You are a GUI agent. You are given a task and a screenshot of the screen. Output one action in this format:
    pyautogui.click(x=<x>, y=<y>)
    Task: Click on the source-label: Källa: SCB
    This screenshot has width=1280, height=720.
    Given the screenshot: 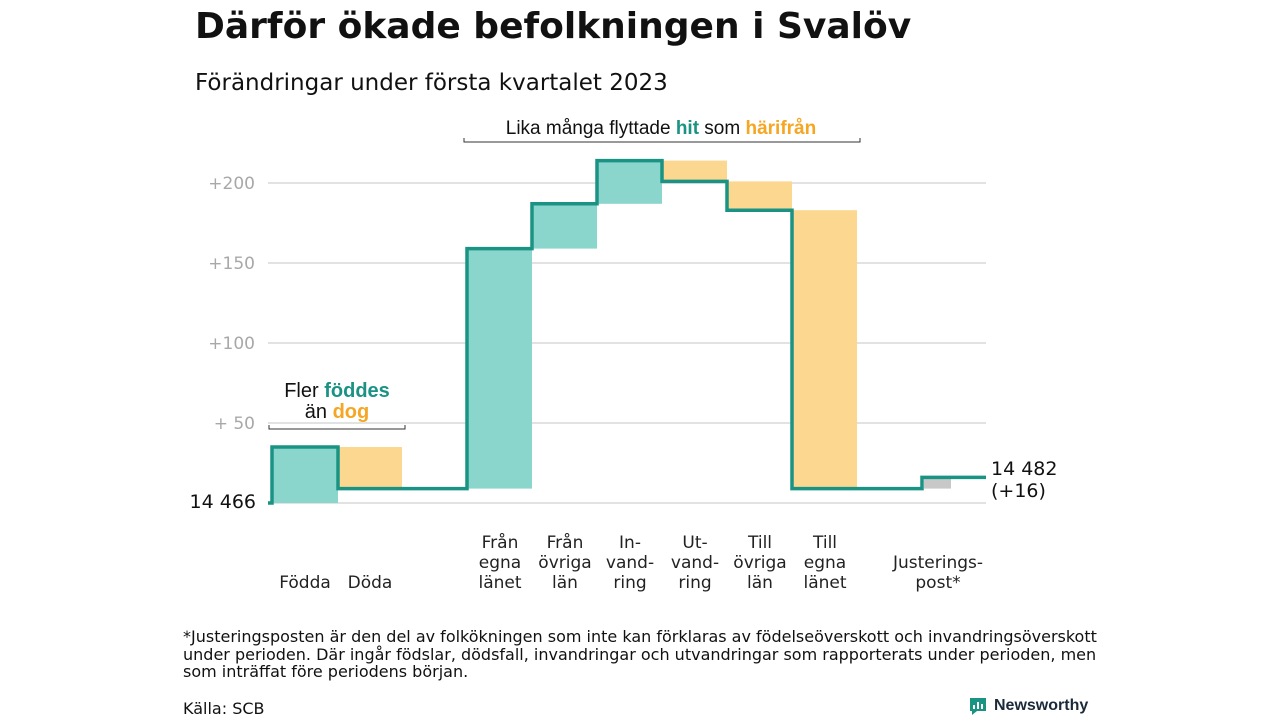 What is the action you would take?
    pyautogui.click(x=224, y=708)
    